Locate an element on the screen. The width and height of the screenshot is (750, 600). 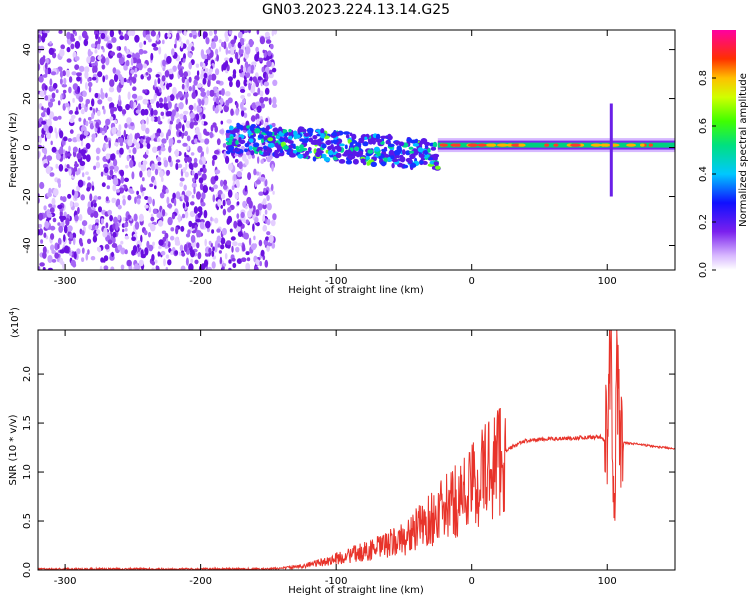
x-tick-label: -200 is located at coordinates (200, 281).